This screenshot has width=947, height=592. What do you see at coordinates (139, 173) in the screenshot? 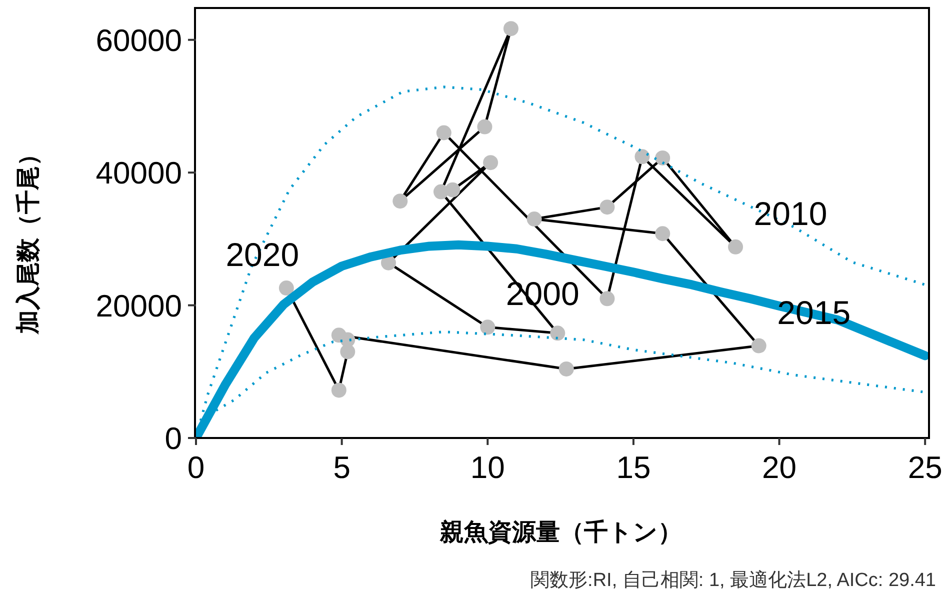
I see `y-tick-label: 40000` at bounding box center [139, 173].